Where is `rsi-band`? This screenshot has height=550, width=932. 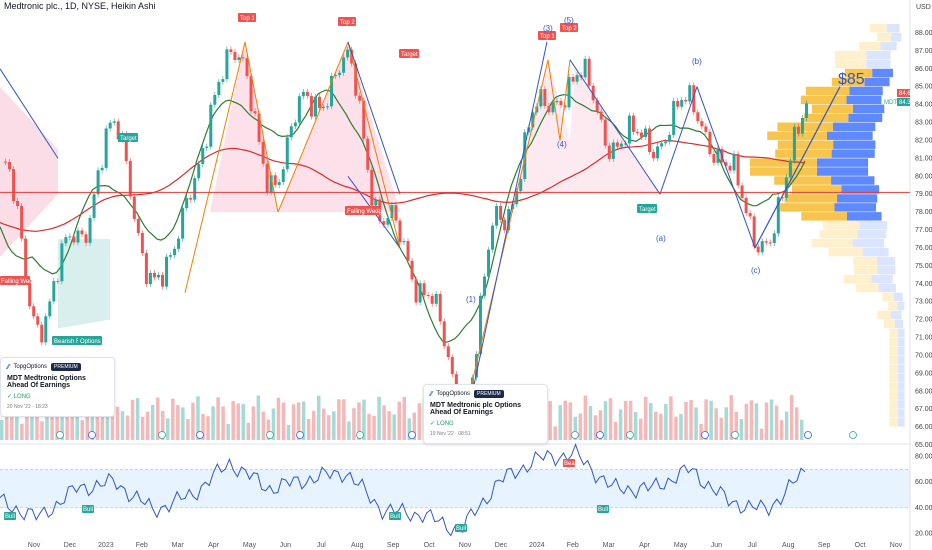 rsi-band is located at coordinates (455, 488).